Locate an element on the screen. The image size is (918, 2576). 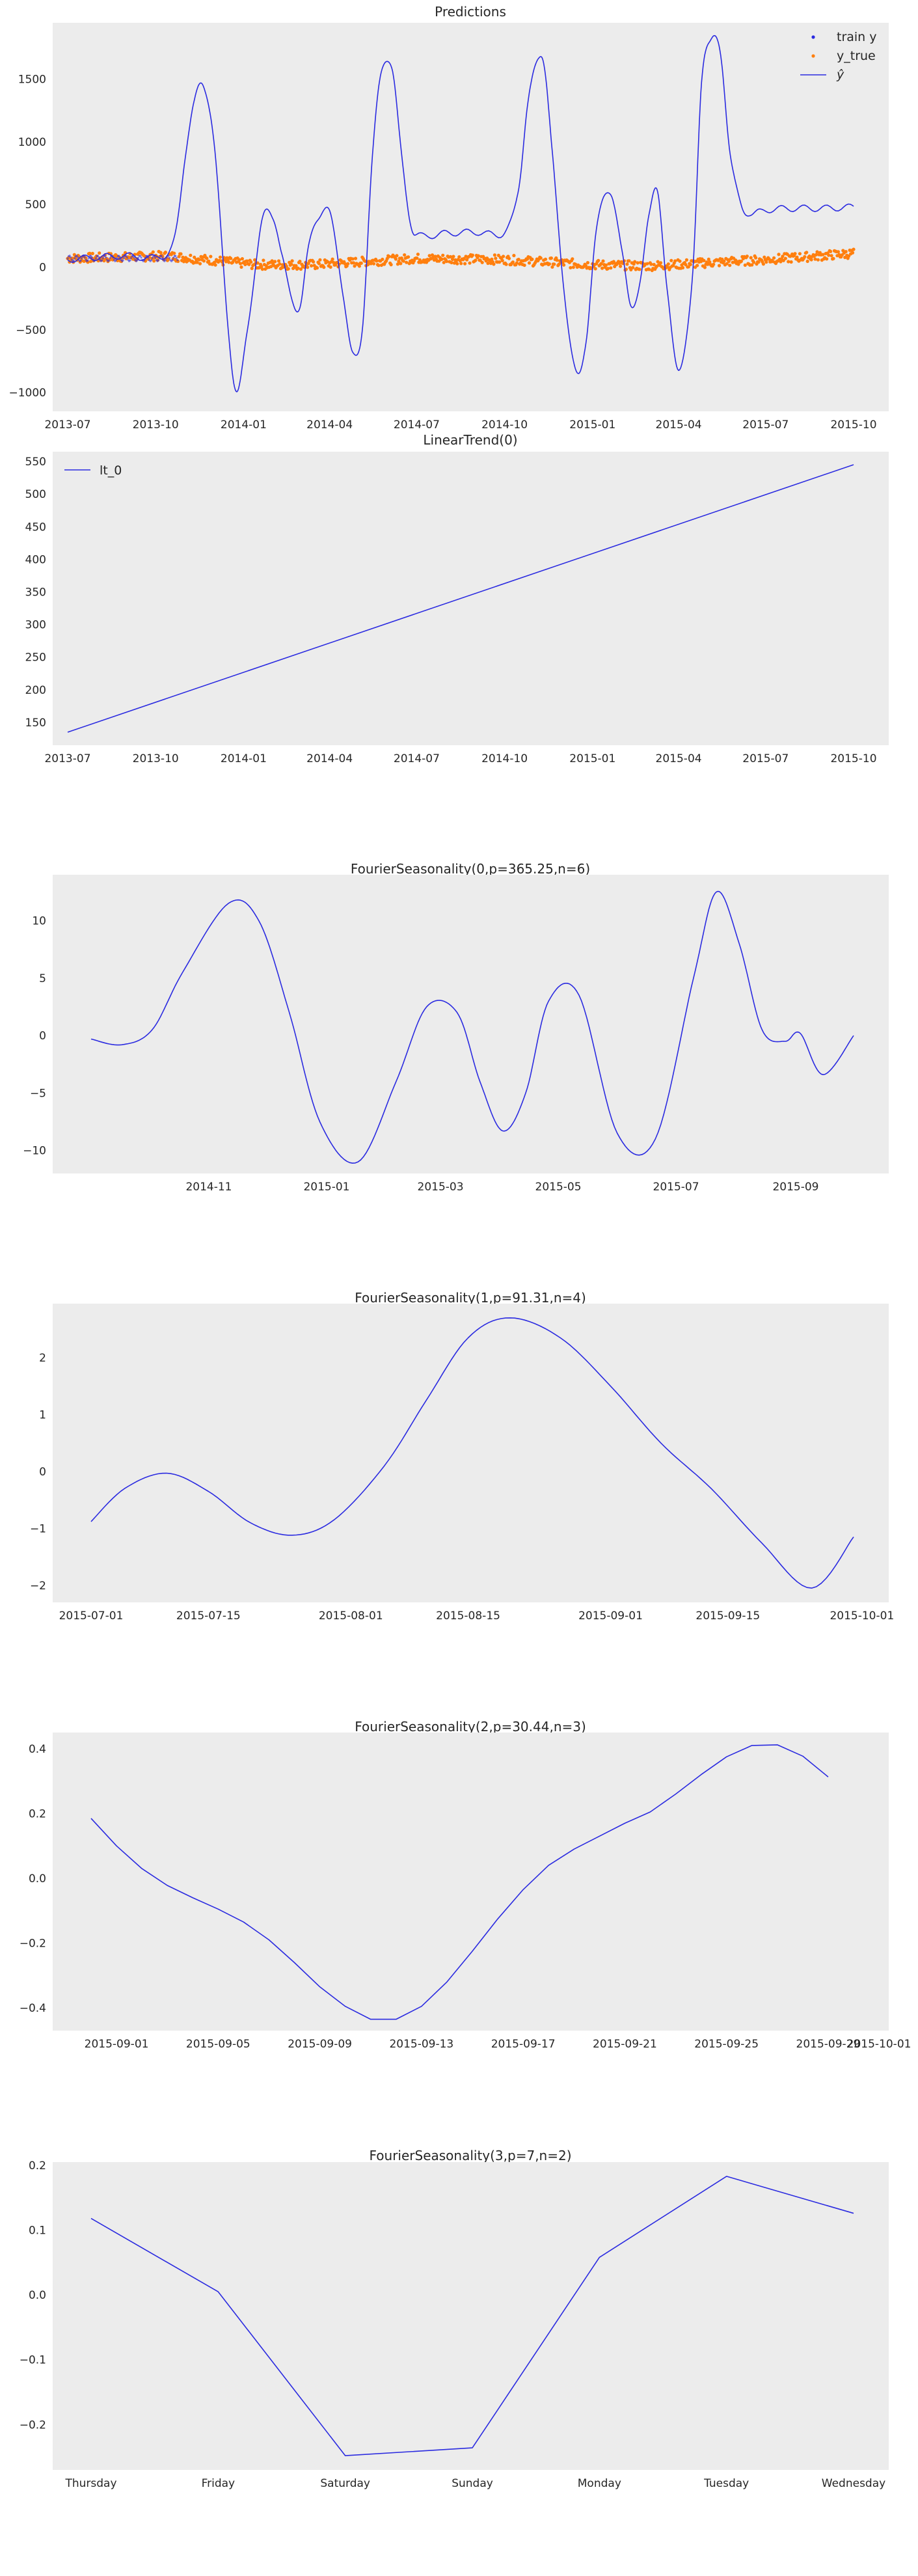
x-tick-label: 2015-07-01 is located at coordinates (91, 1617).